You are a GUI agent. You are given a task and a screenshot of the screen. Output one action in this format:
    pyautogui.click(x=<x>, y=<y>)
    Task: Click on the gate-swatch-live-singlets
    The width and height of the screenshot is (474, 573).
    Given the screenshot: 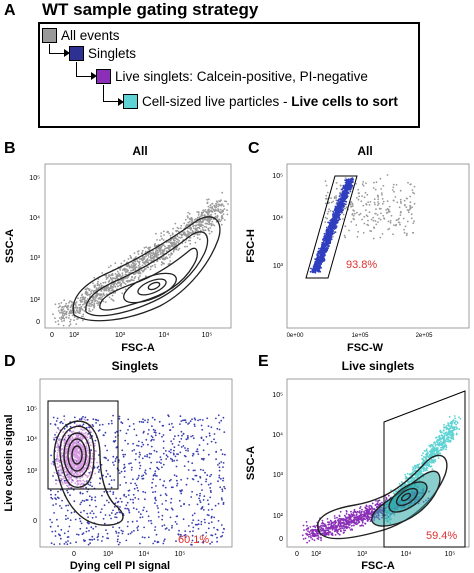 What is the action you would take?
    pyautogui.click(x=103, y=76)
    